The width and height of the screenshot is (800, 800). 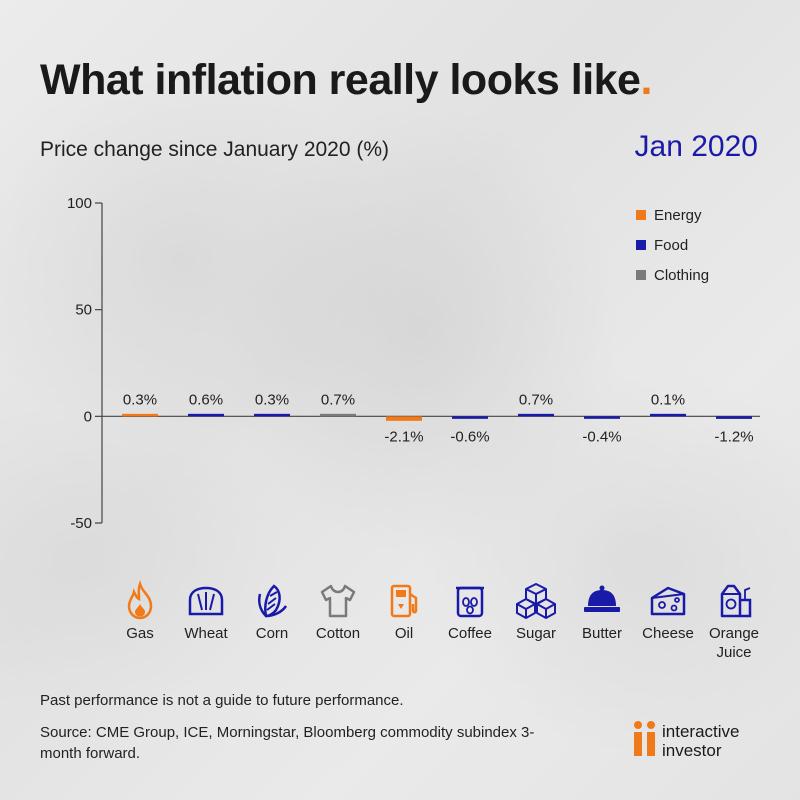 I want to click on commodity-oil: Oil, so click(x=404, y=611).